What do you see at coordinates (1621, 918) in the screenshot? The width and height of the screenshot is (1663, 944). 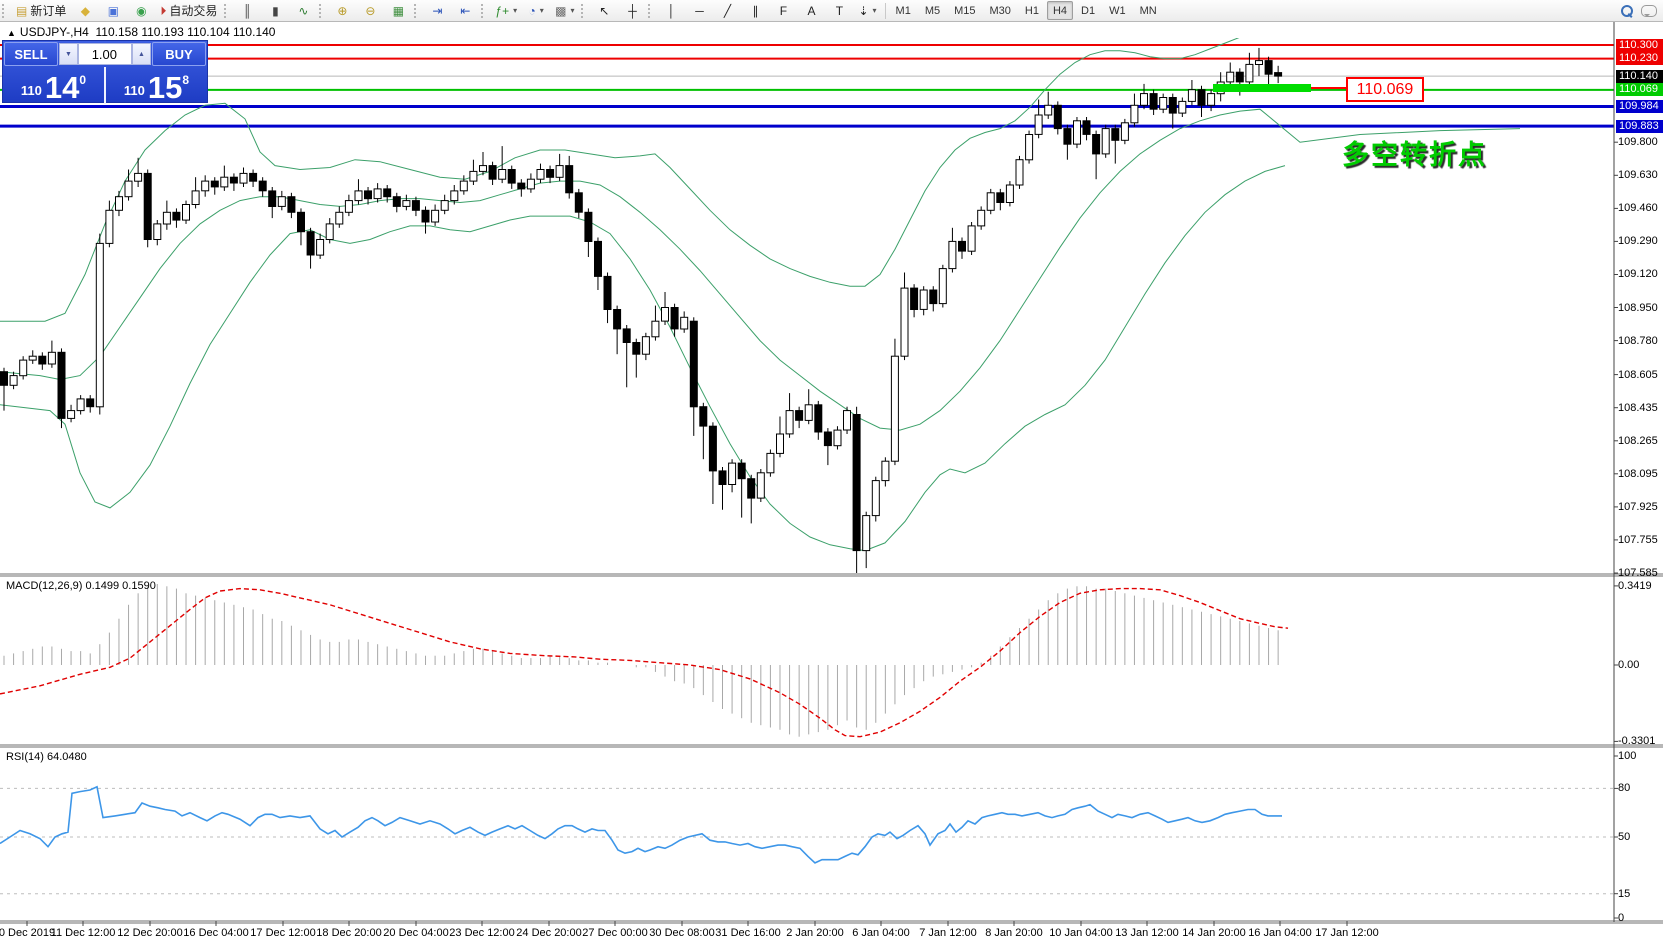 I see `rsi-axis-tick: 0` at bounding box center [1621, 918].